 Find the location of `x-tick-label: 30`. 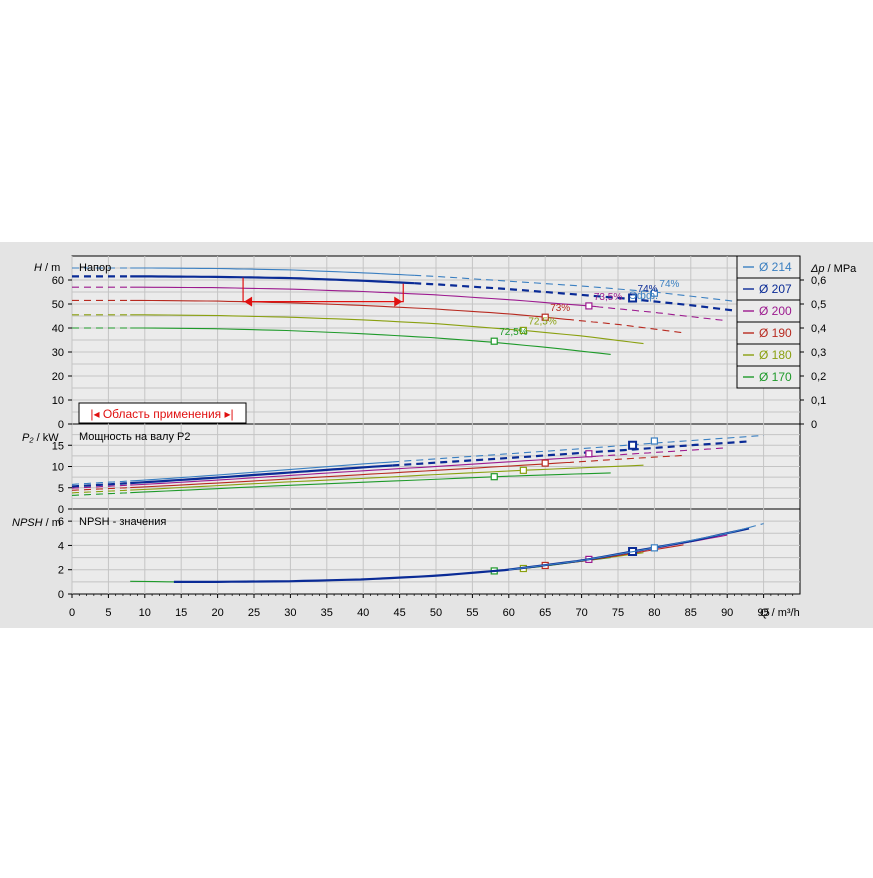

x-tick-label: 30 is located at coordinates (290, 613).